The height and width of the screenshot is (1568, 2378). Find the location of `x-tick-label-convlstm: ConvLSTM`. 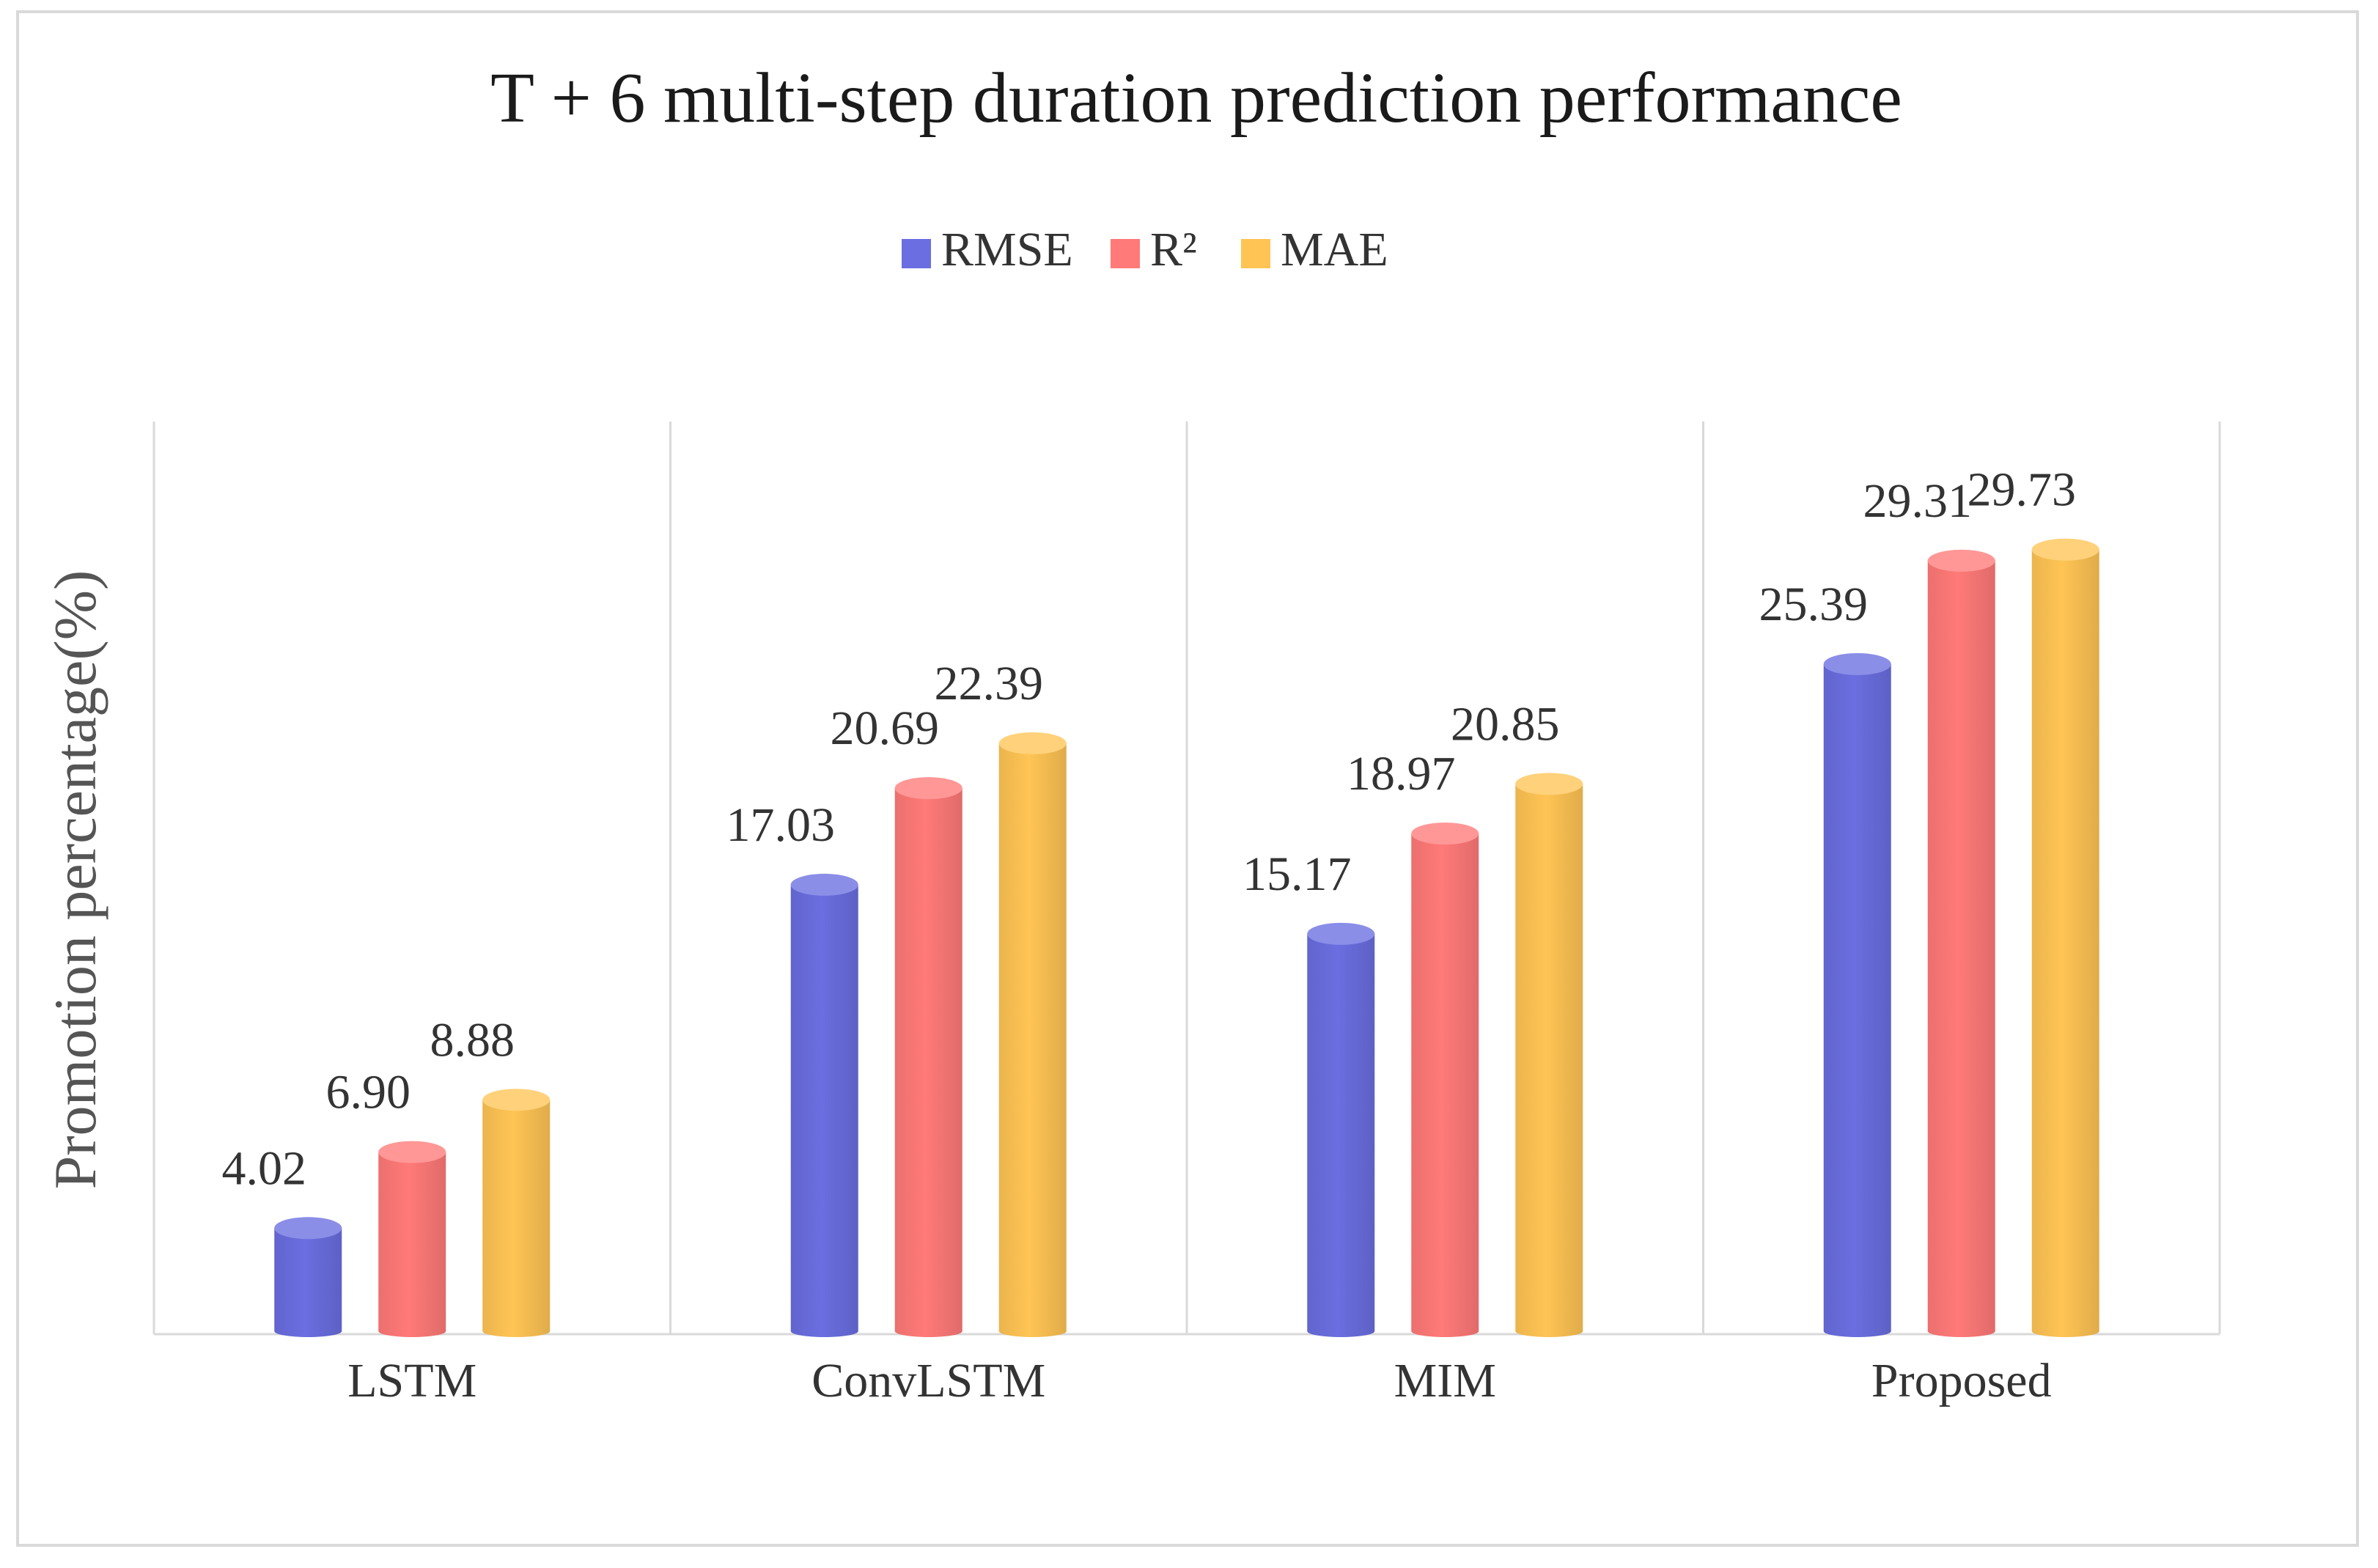

x-tick-label-convlstm: ConvLSTM is located at coordinates (928, 1381).